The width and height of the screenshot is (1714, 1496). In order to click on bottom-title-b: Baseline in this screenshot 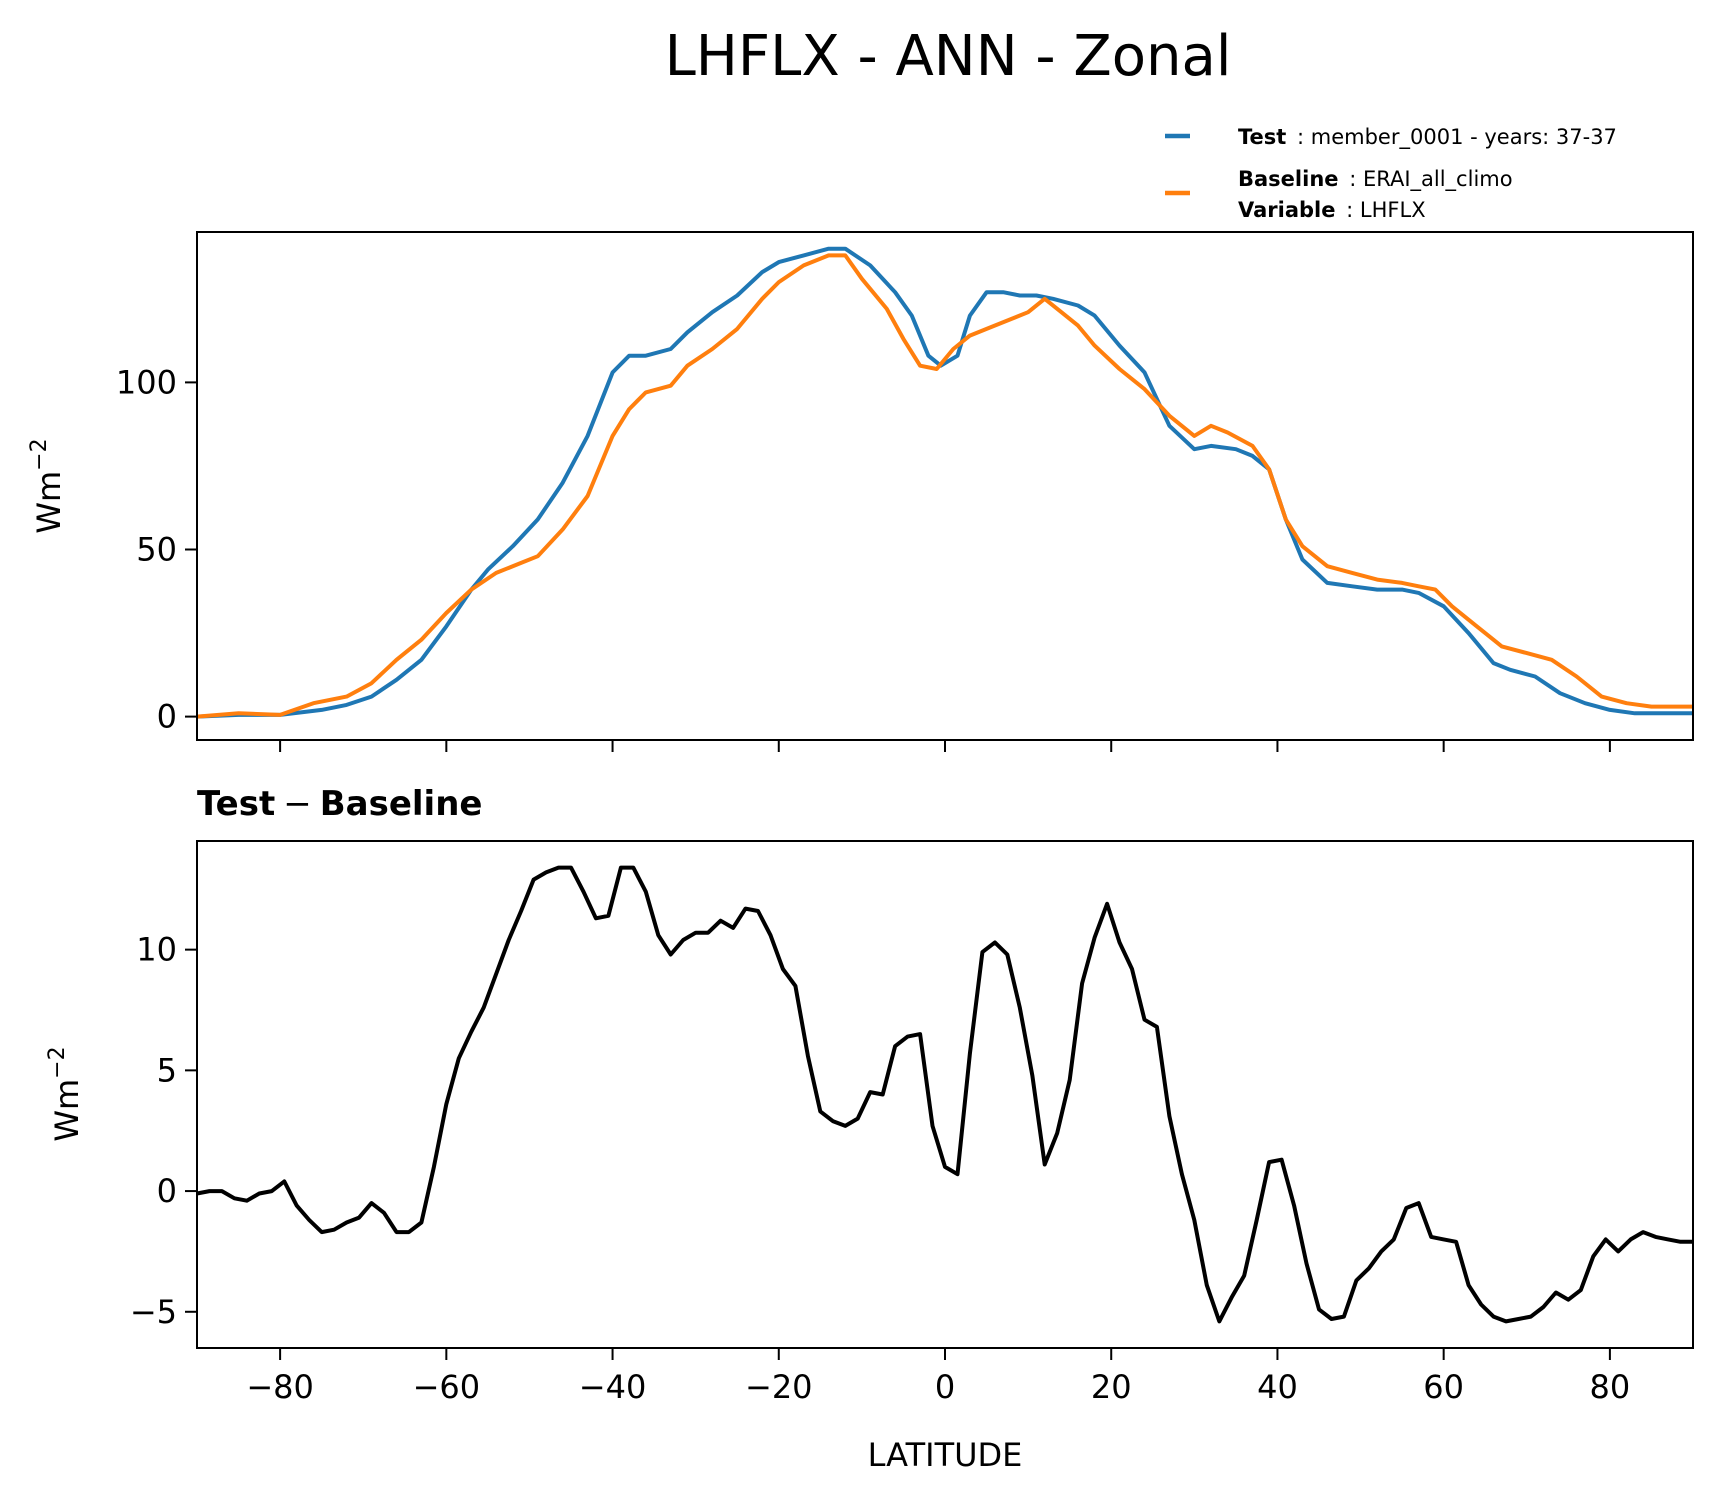, I will do `click(401, 804)`.